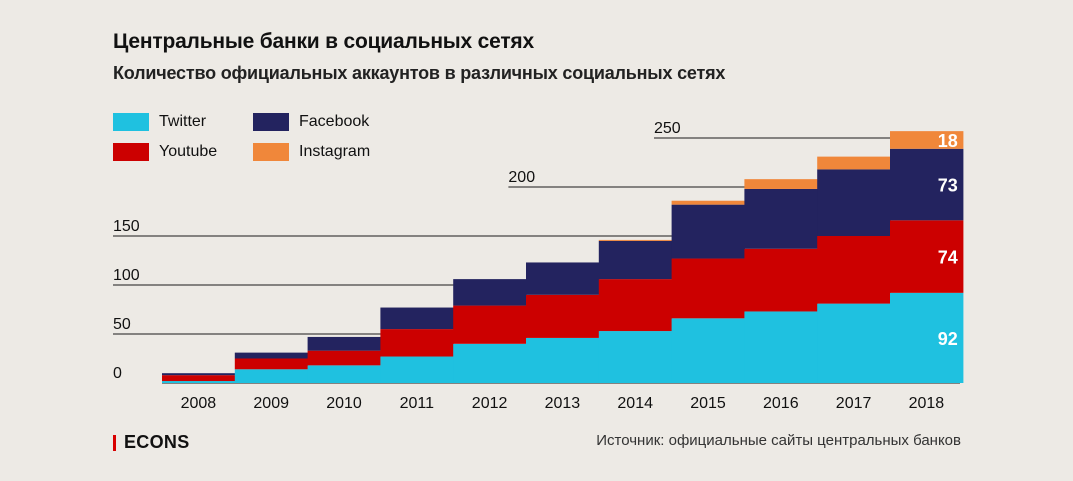  What do you see at coordinates (131, 122) in the screenshot?
I see `legend-swatch-twitter` at bounding box center [131, 122].